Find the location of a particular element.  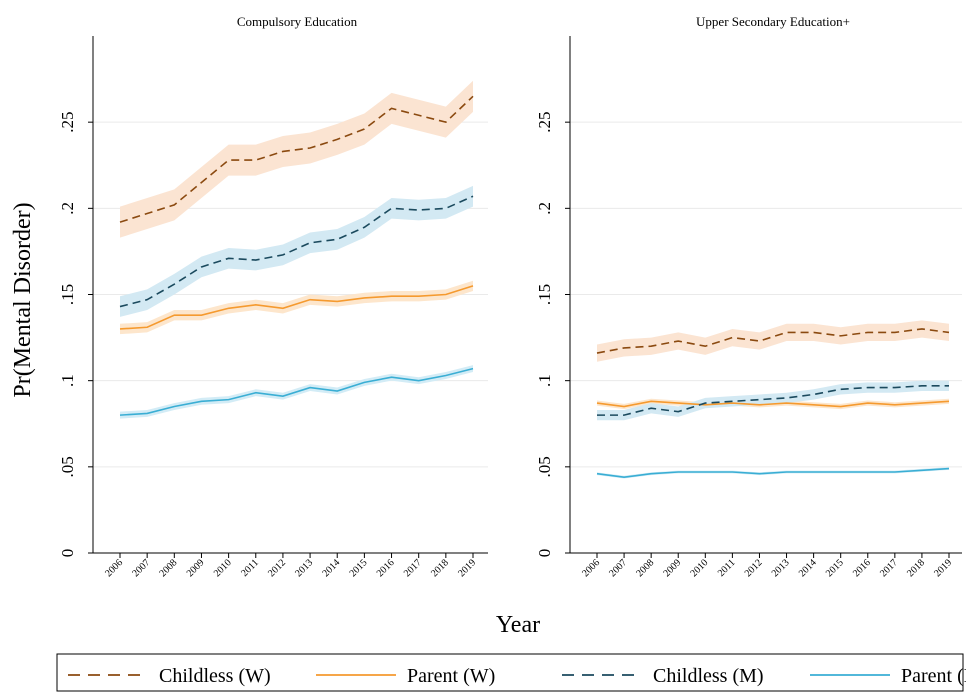

ci-band-p0-s1 is located at coordinates (296, 307).